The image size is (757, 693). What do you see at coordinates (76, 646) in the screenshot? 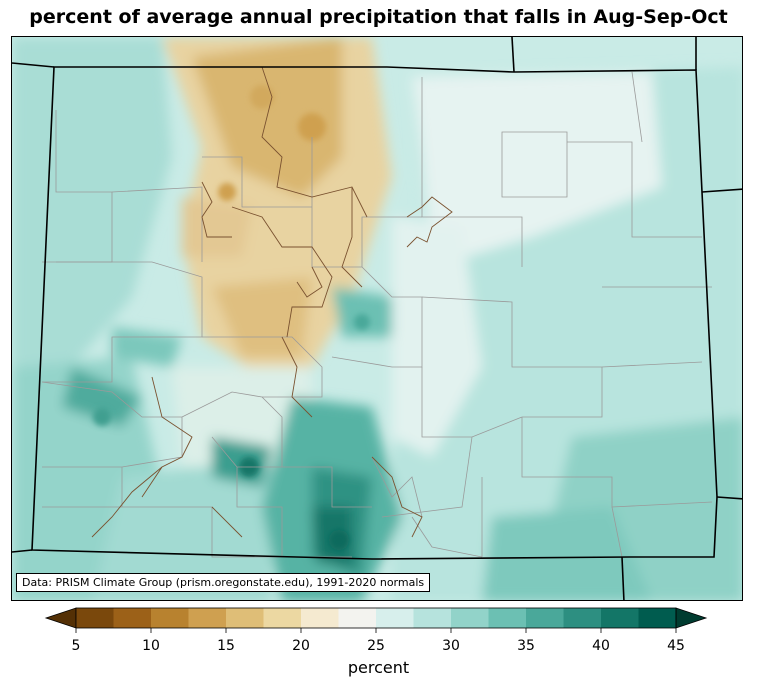
I see `colorbar-tick-label: 5` at bounding box center [76, 646].